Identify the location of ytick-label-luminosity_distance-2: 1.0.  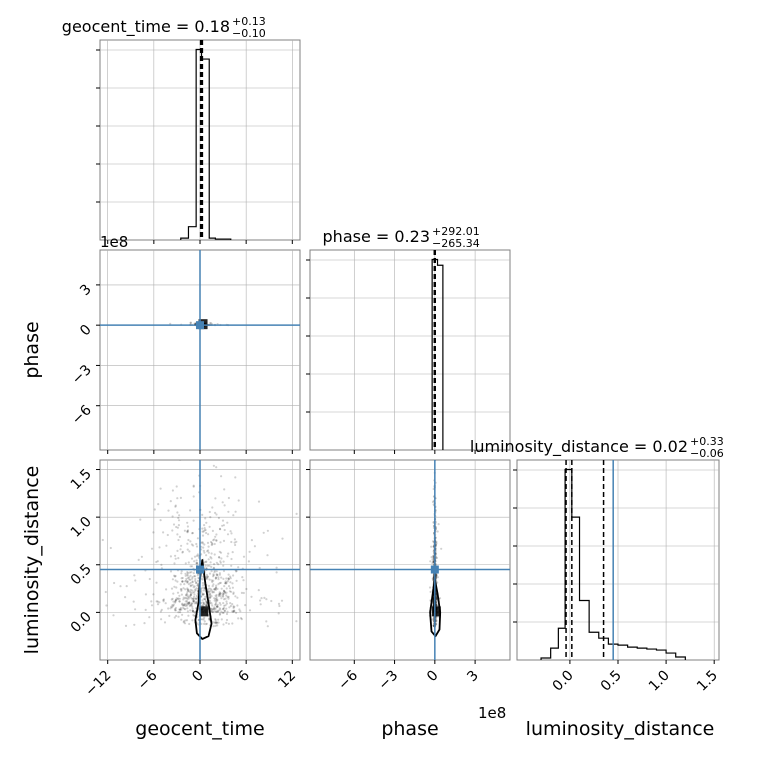
(81, 527).